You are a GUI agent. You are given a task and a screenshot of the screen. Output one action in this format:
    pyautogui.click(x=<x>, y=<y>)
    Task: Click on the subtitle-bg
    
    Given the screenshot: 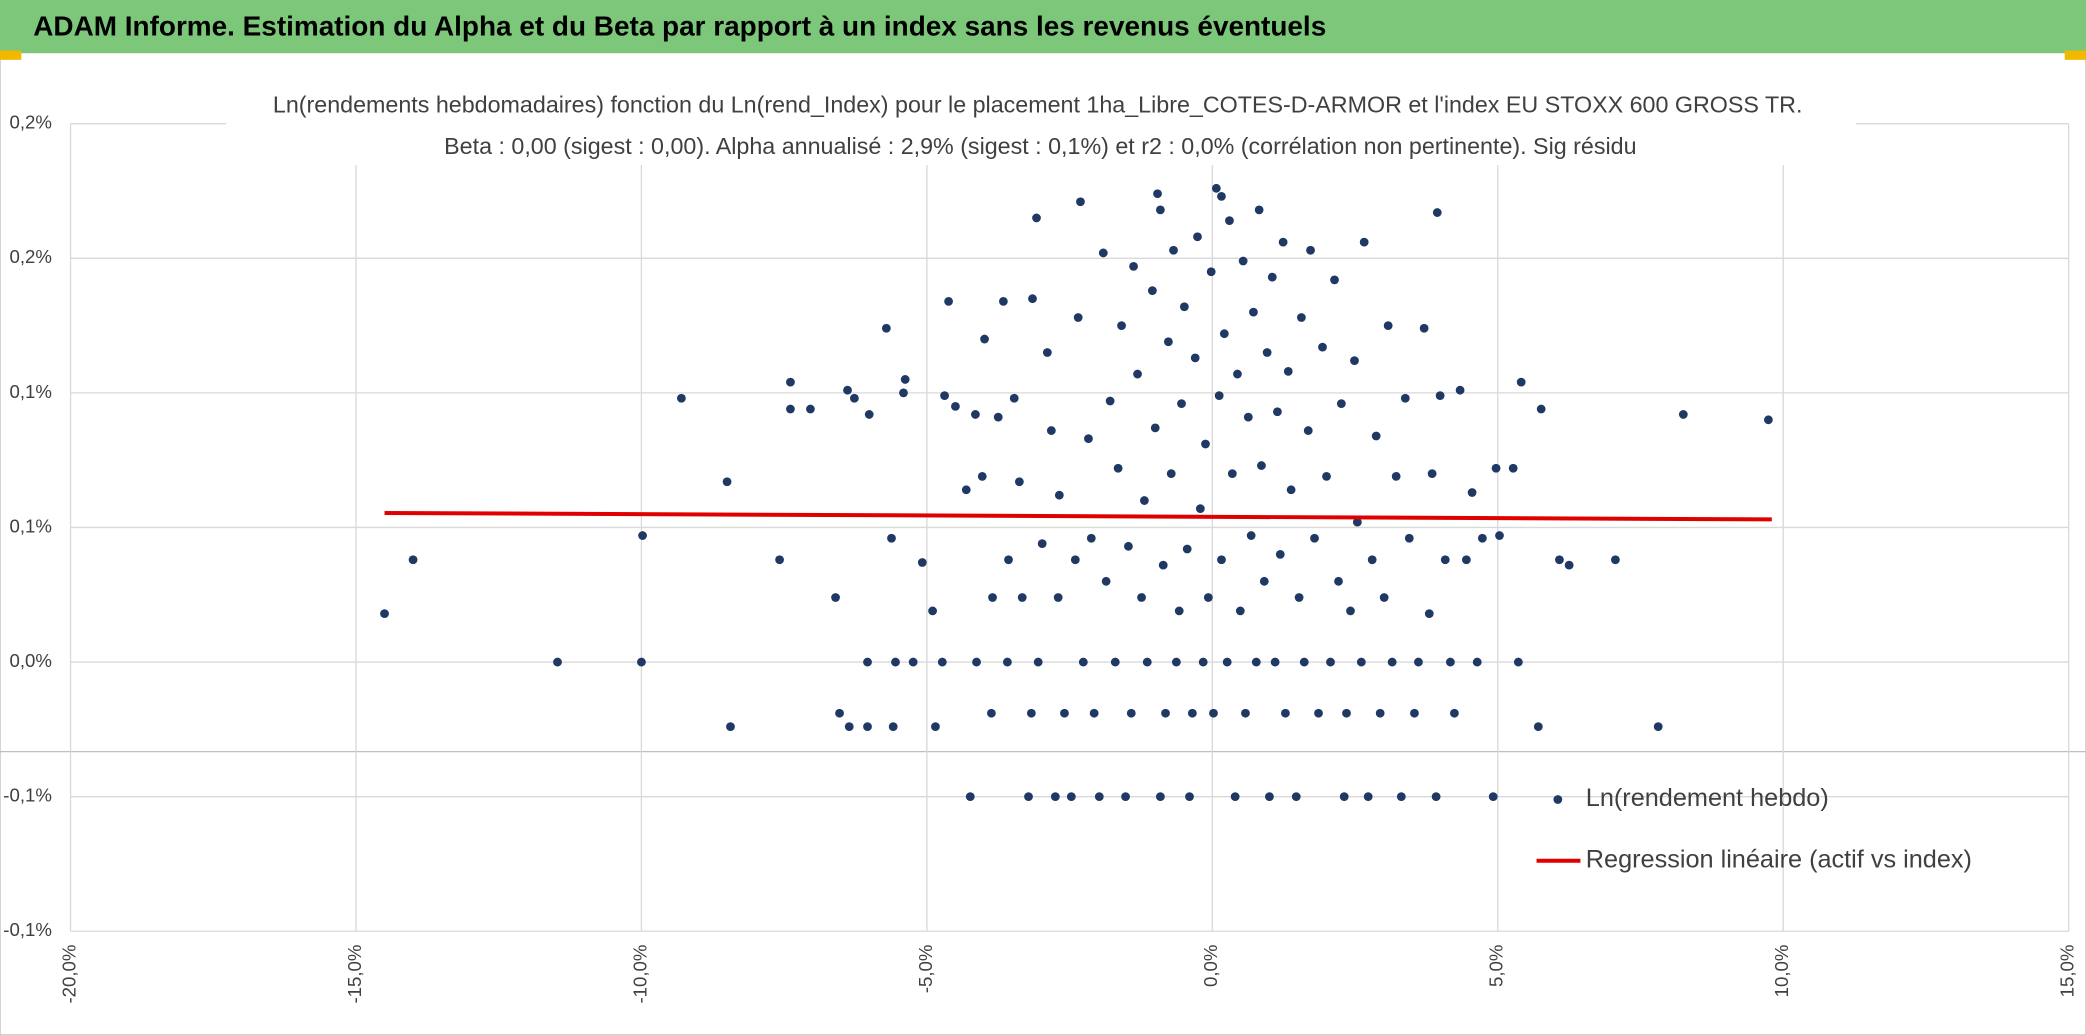 What is the action you would take?
    pyautogui.click(x=1041, y=125)
    